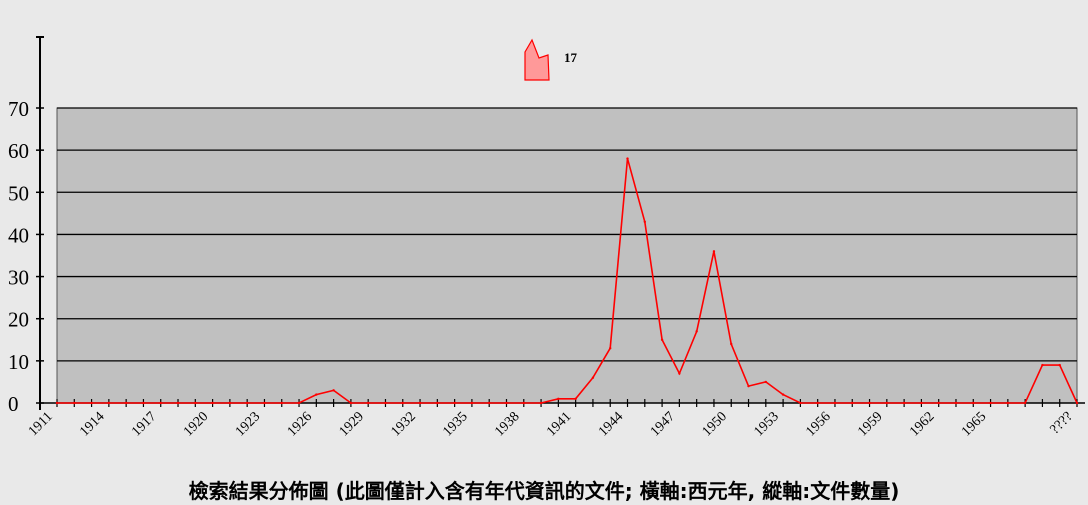 This screenshot has height=505, width=1088. Describe the element at coordinates (248, 424) in the screenshot. I see `x-tick-label: 1923` at that location.